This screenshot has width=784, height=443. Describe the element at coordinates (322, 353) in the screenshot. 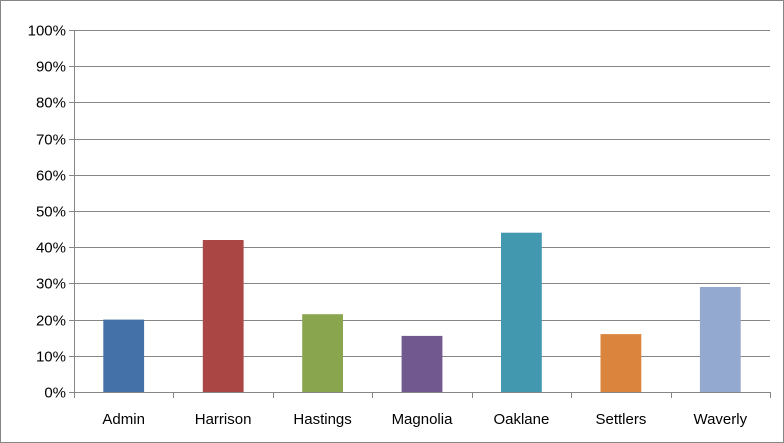

I see `bar-hastings` at that location.